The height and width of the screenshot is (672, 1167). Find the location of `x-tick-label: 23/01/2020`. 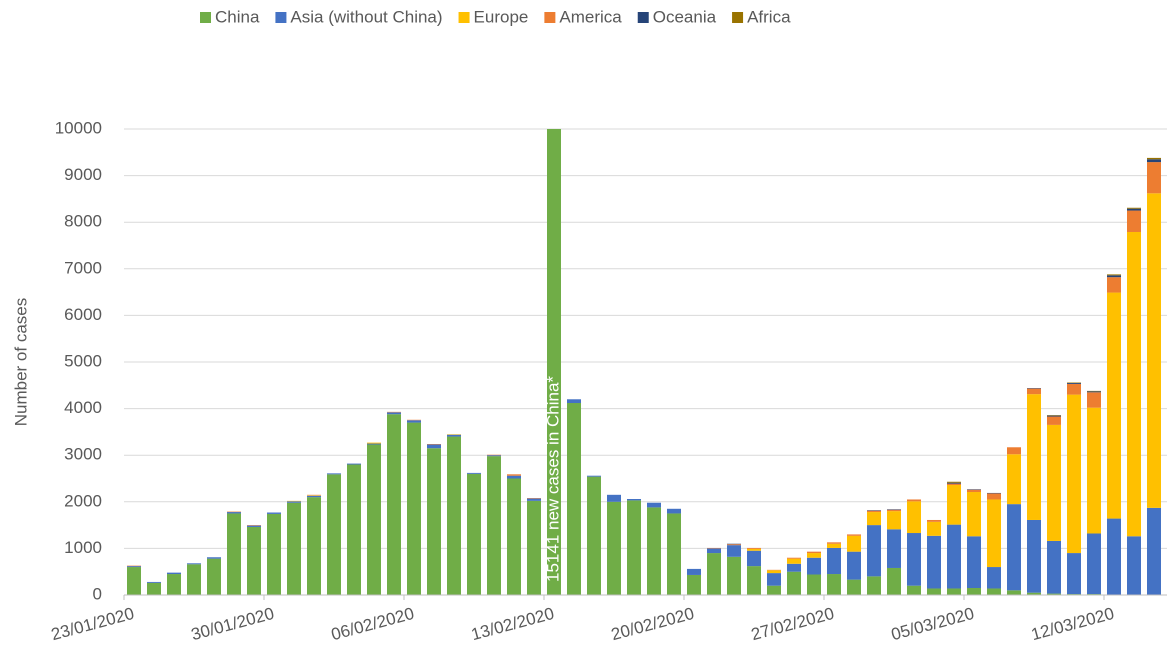

x-tick-label: 23/01/2020 is located at coordinates (92, 624).